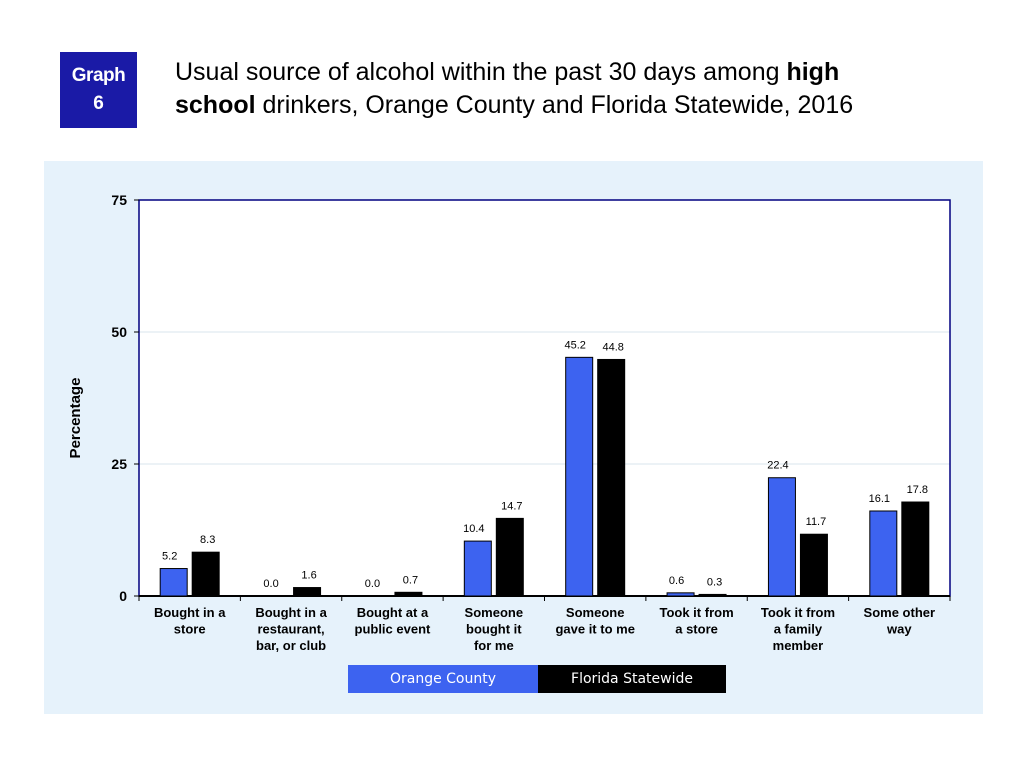 The width and height of the screenshot is (1024, 768). Describe the element at coordinates (207, 540) in the screenshot. I see `data-label: 8.3` at that location.